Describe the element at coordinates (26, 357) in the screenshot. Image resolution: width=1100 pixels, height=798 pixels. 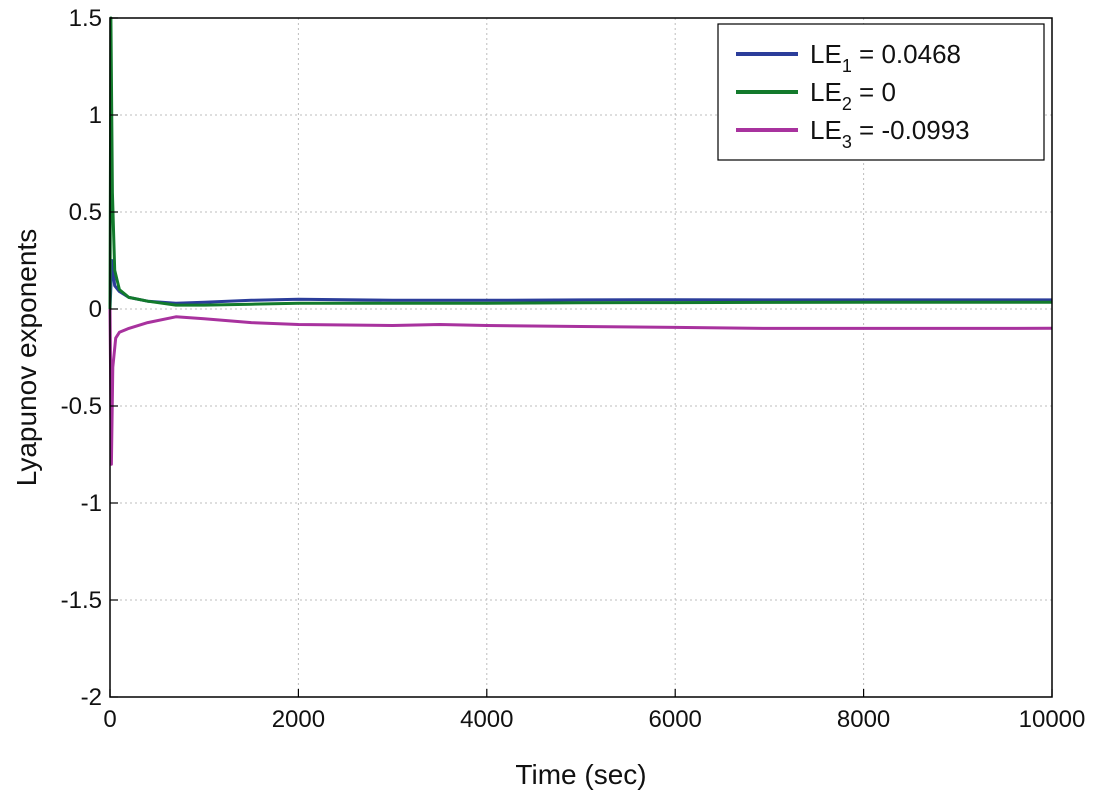
I see `y-axis-title: Lyapunov exponents` at that location.